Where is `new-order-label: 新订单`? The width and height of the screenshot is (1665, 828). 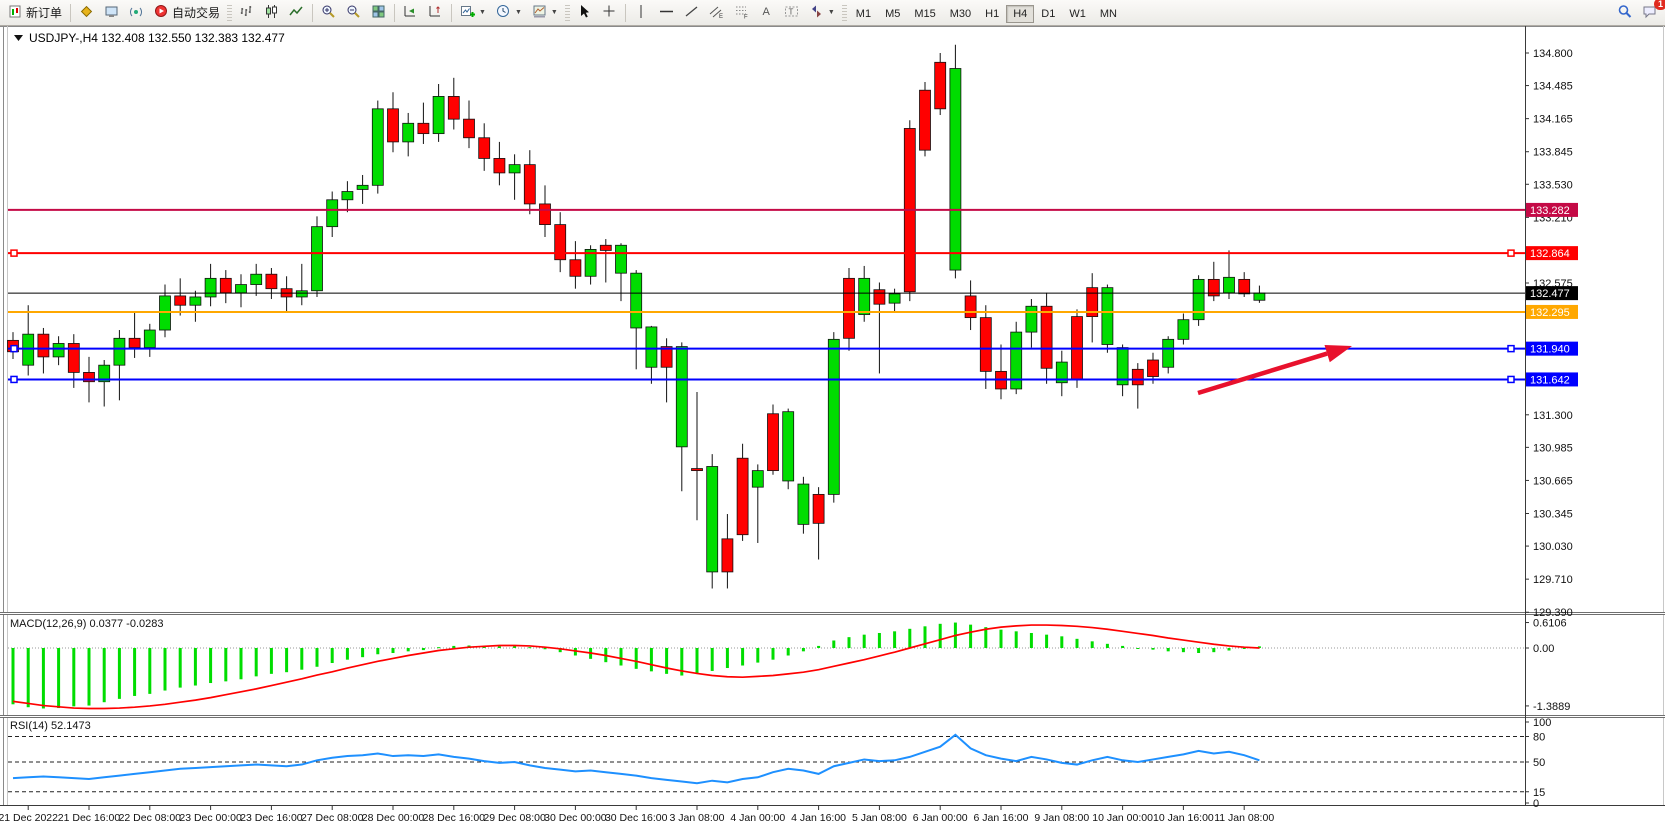 new-order-label: 新订单 is located at coordinates (44, 13).